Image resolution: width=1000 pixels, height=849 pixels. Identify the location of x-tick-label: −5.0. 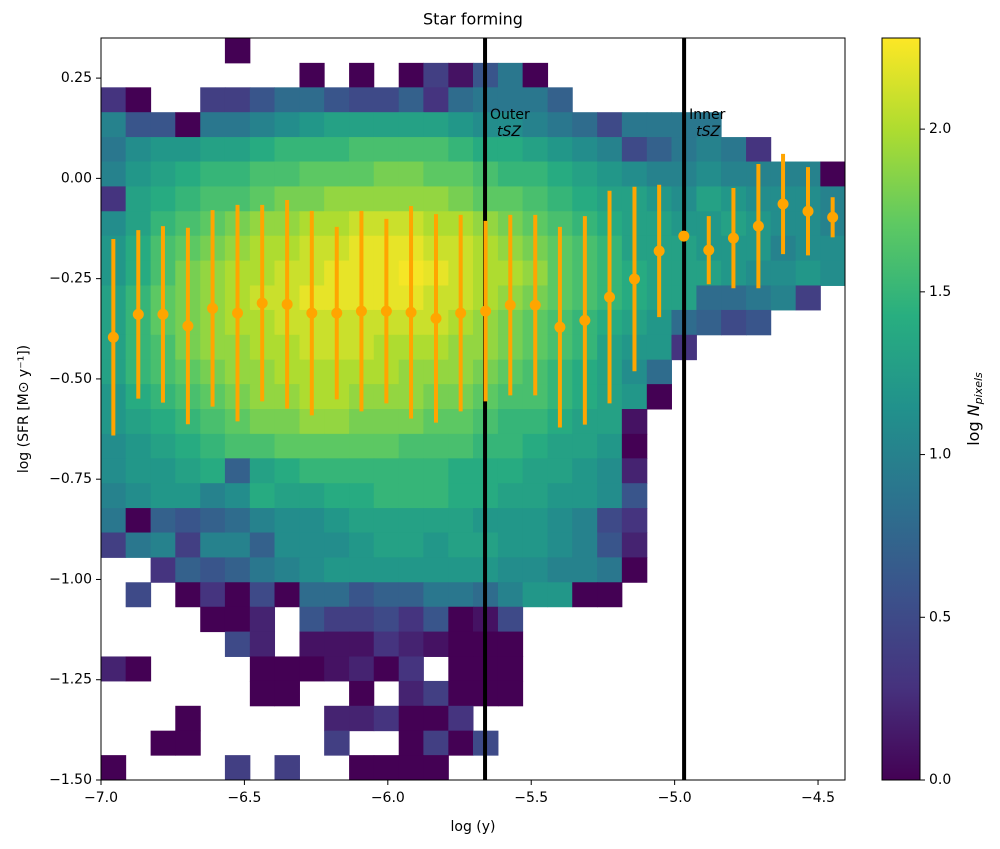
(675, 798).